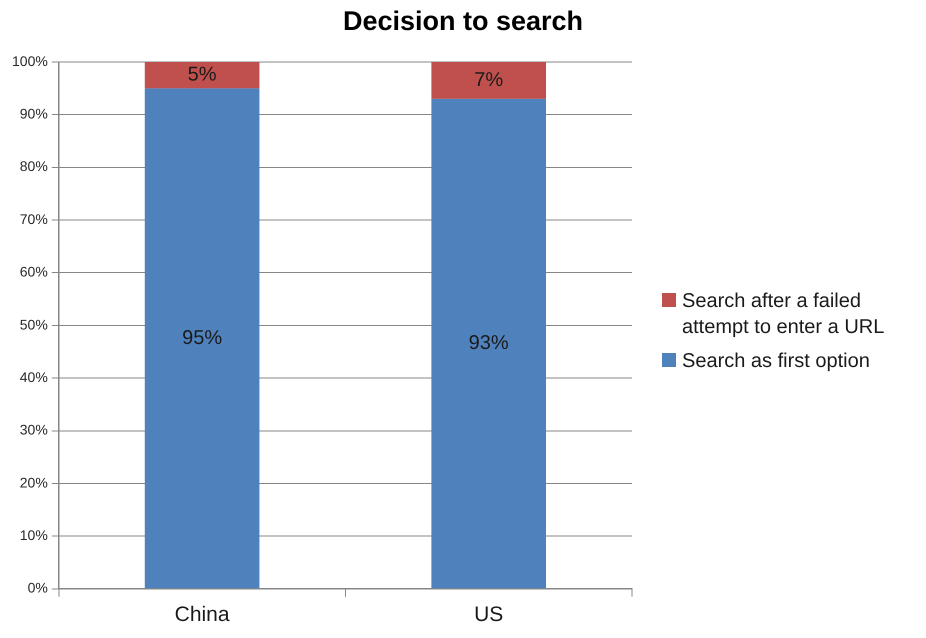  I want to click on y-tick-label: 90%, so click(34, 114).